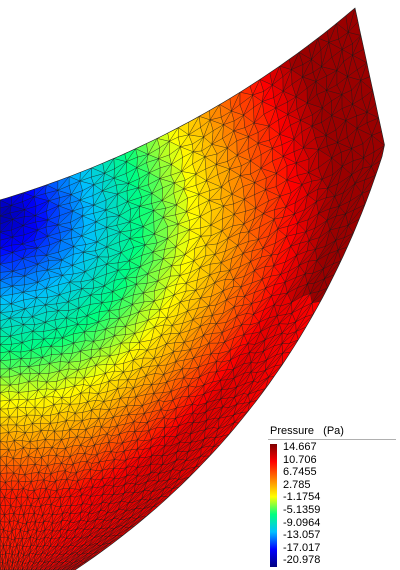 This screenshot has height=570, width=400. What do you see at coordinates (302, 497) in the screenshot?
I see `tick-label: -1.1754` at bounding box center [302, 497].